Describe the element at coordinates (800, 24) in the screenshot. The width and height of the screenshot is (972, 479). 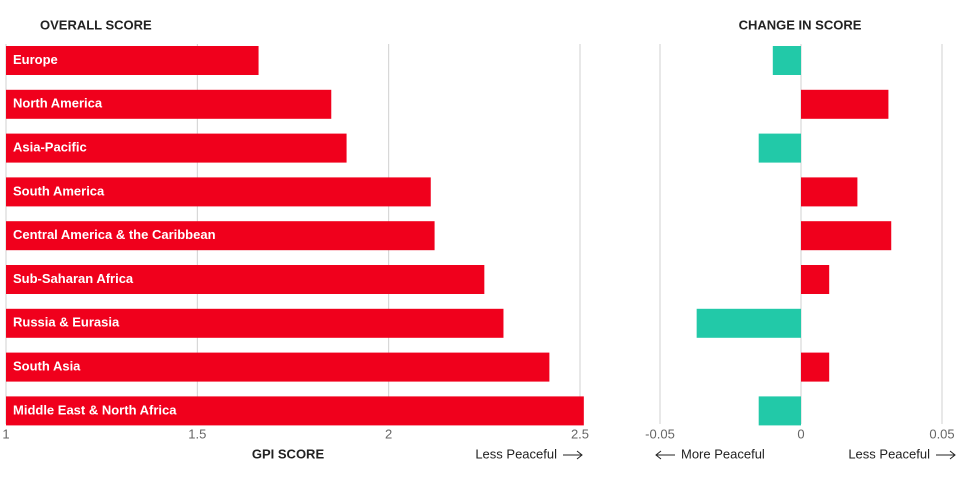
I see `right-title: CHANGE IN SCORE` at that location.